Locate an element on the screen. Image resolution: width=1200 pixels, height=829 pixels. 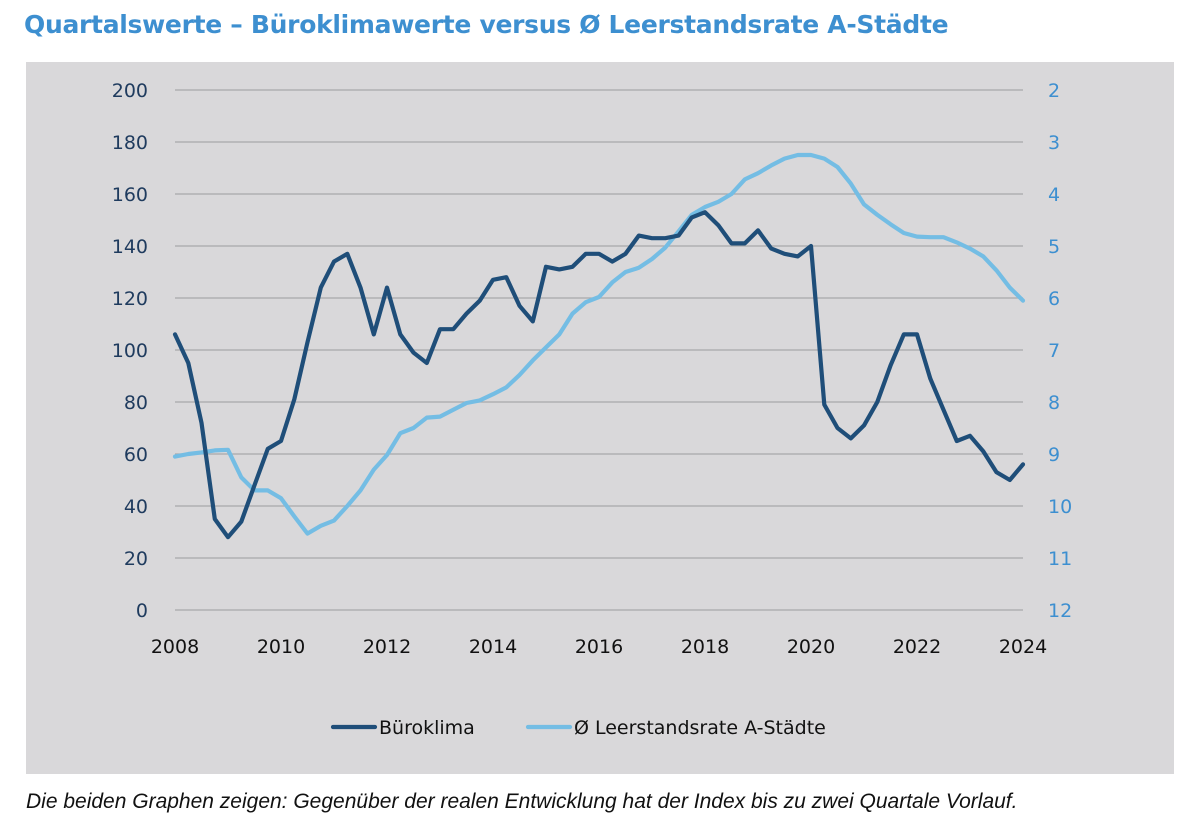
y-left-tick-label: 160 is located at coordinates (130, 195).